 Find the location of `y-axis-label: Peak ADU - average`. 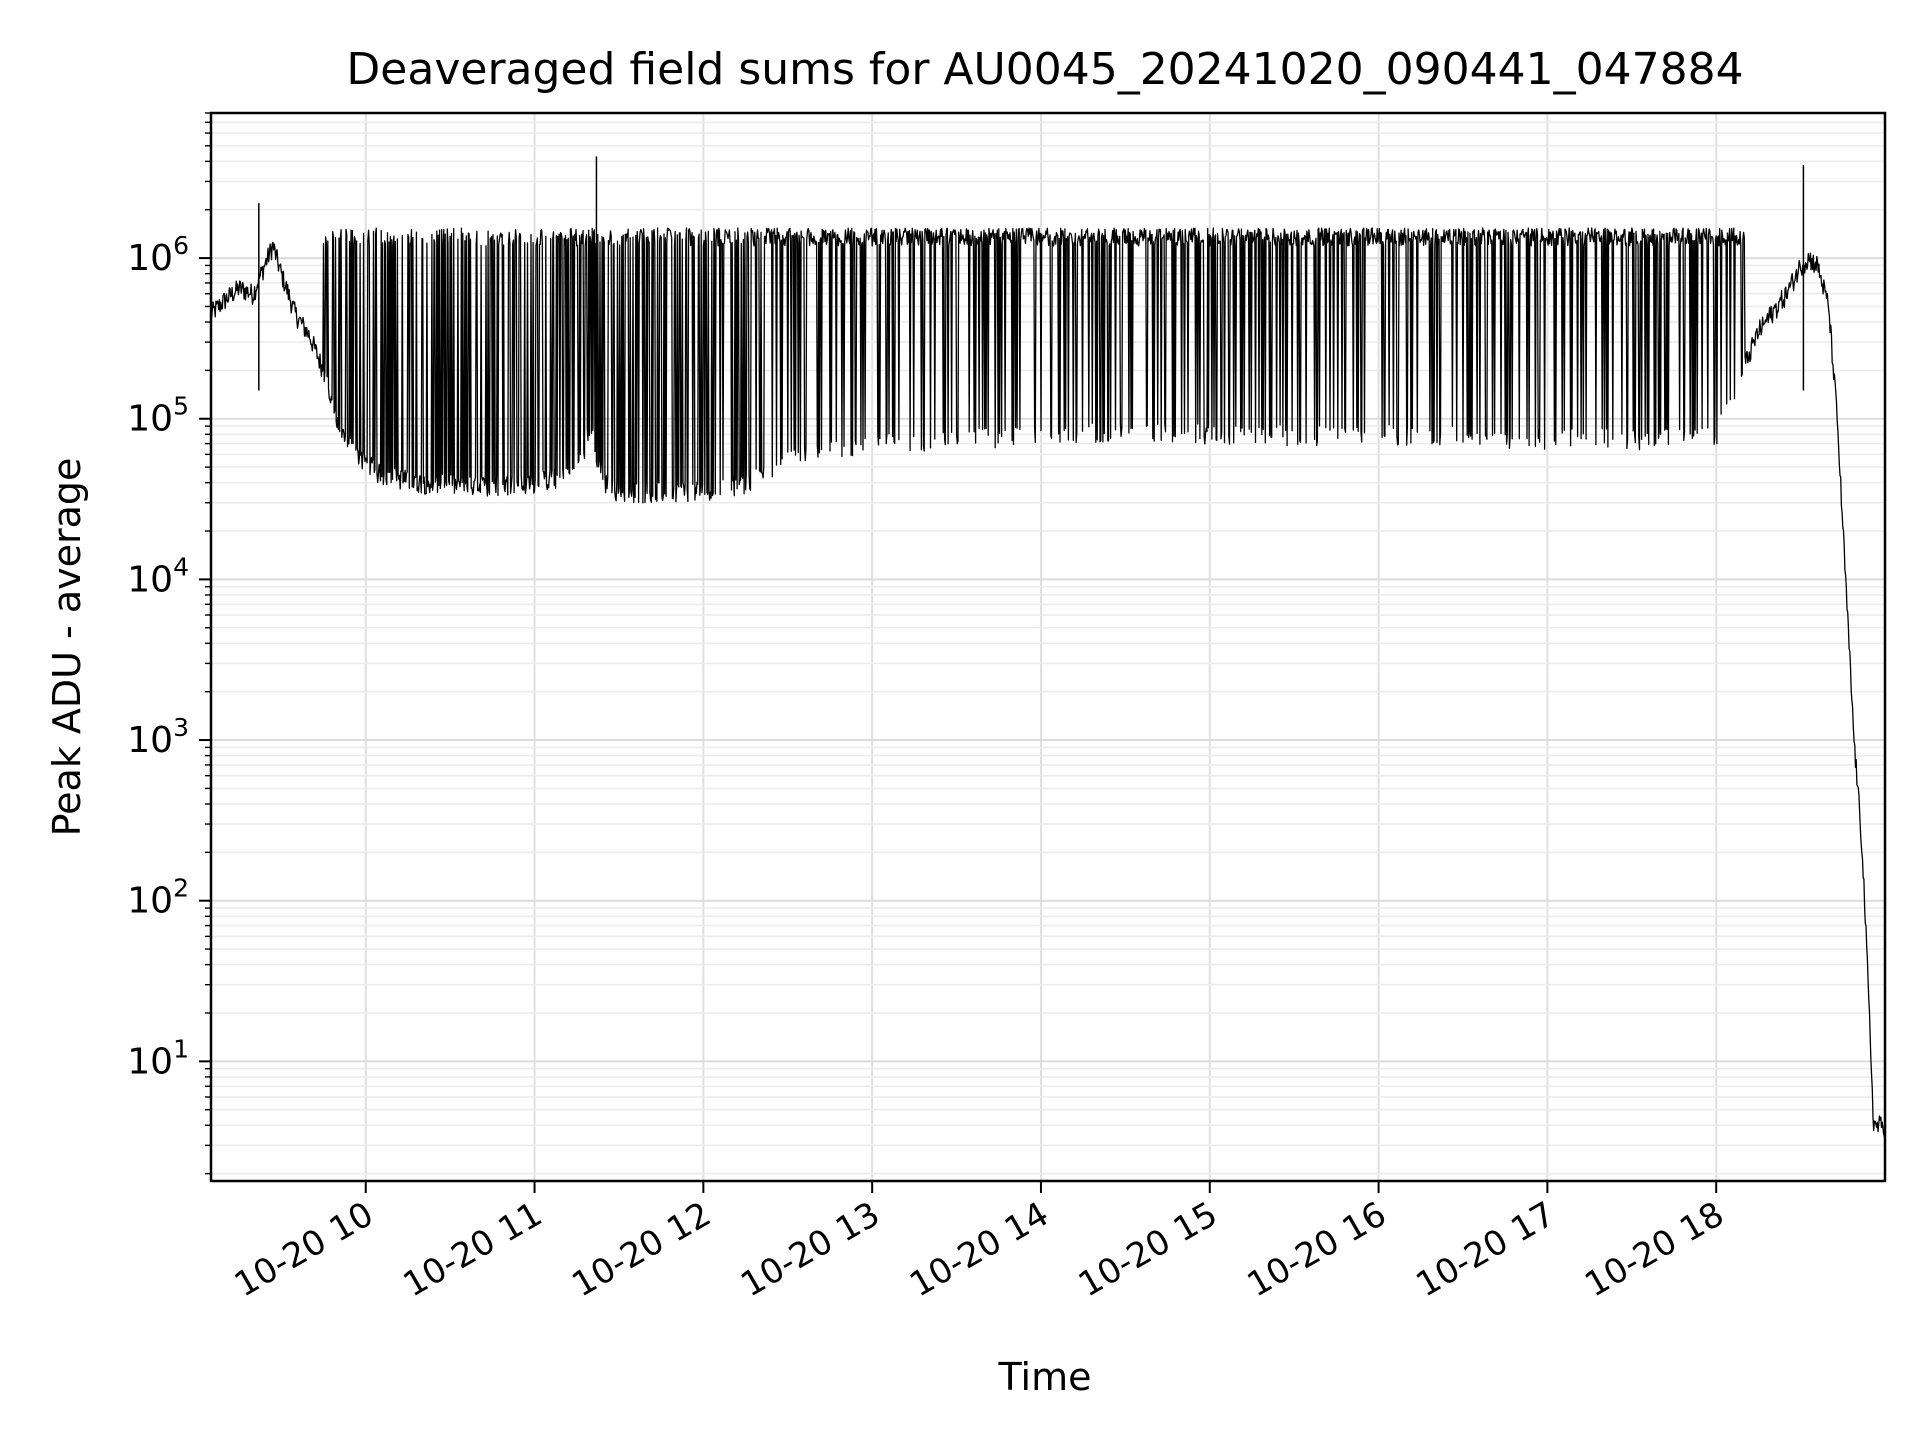

y-axis-label: Peak ADU - average is located at coordinates (67, 647).